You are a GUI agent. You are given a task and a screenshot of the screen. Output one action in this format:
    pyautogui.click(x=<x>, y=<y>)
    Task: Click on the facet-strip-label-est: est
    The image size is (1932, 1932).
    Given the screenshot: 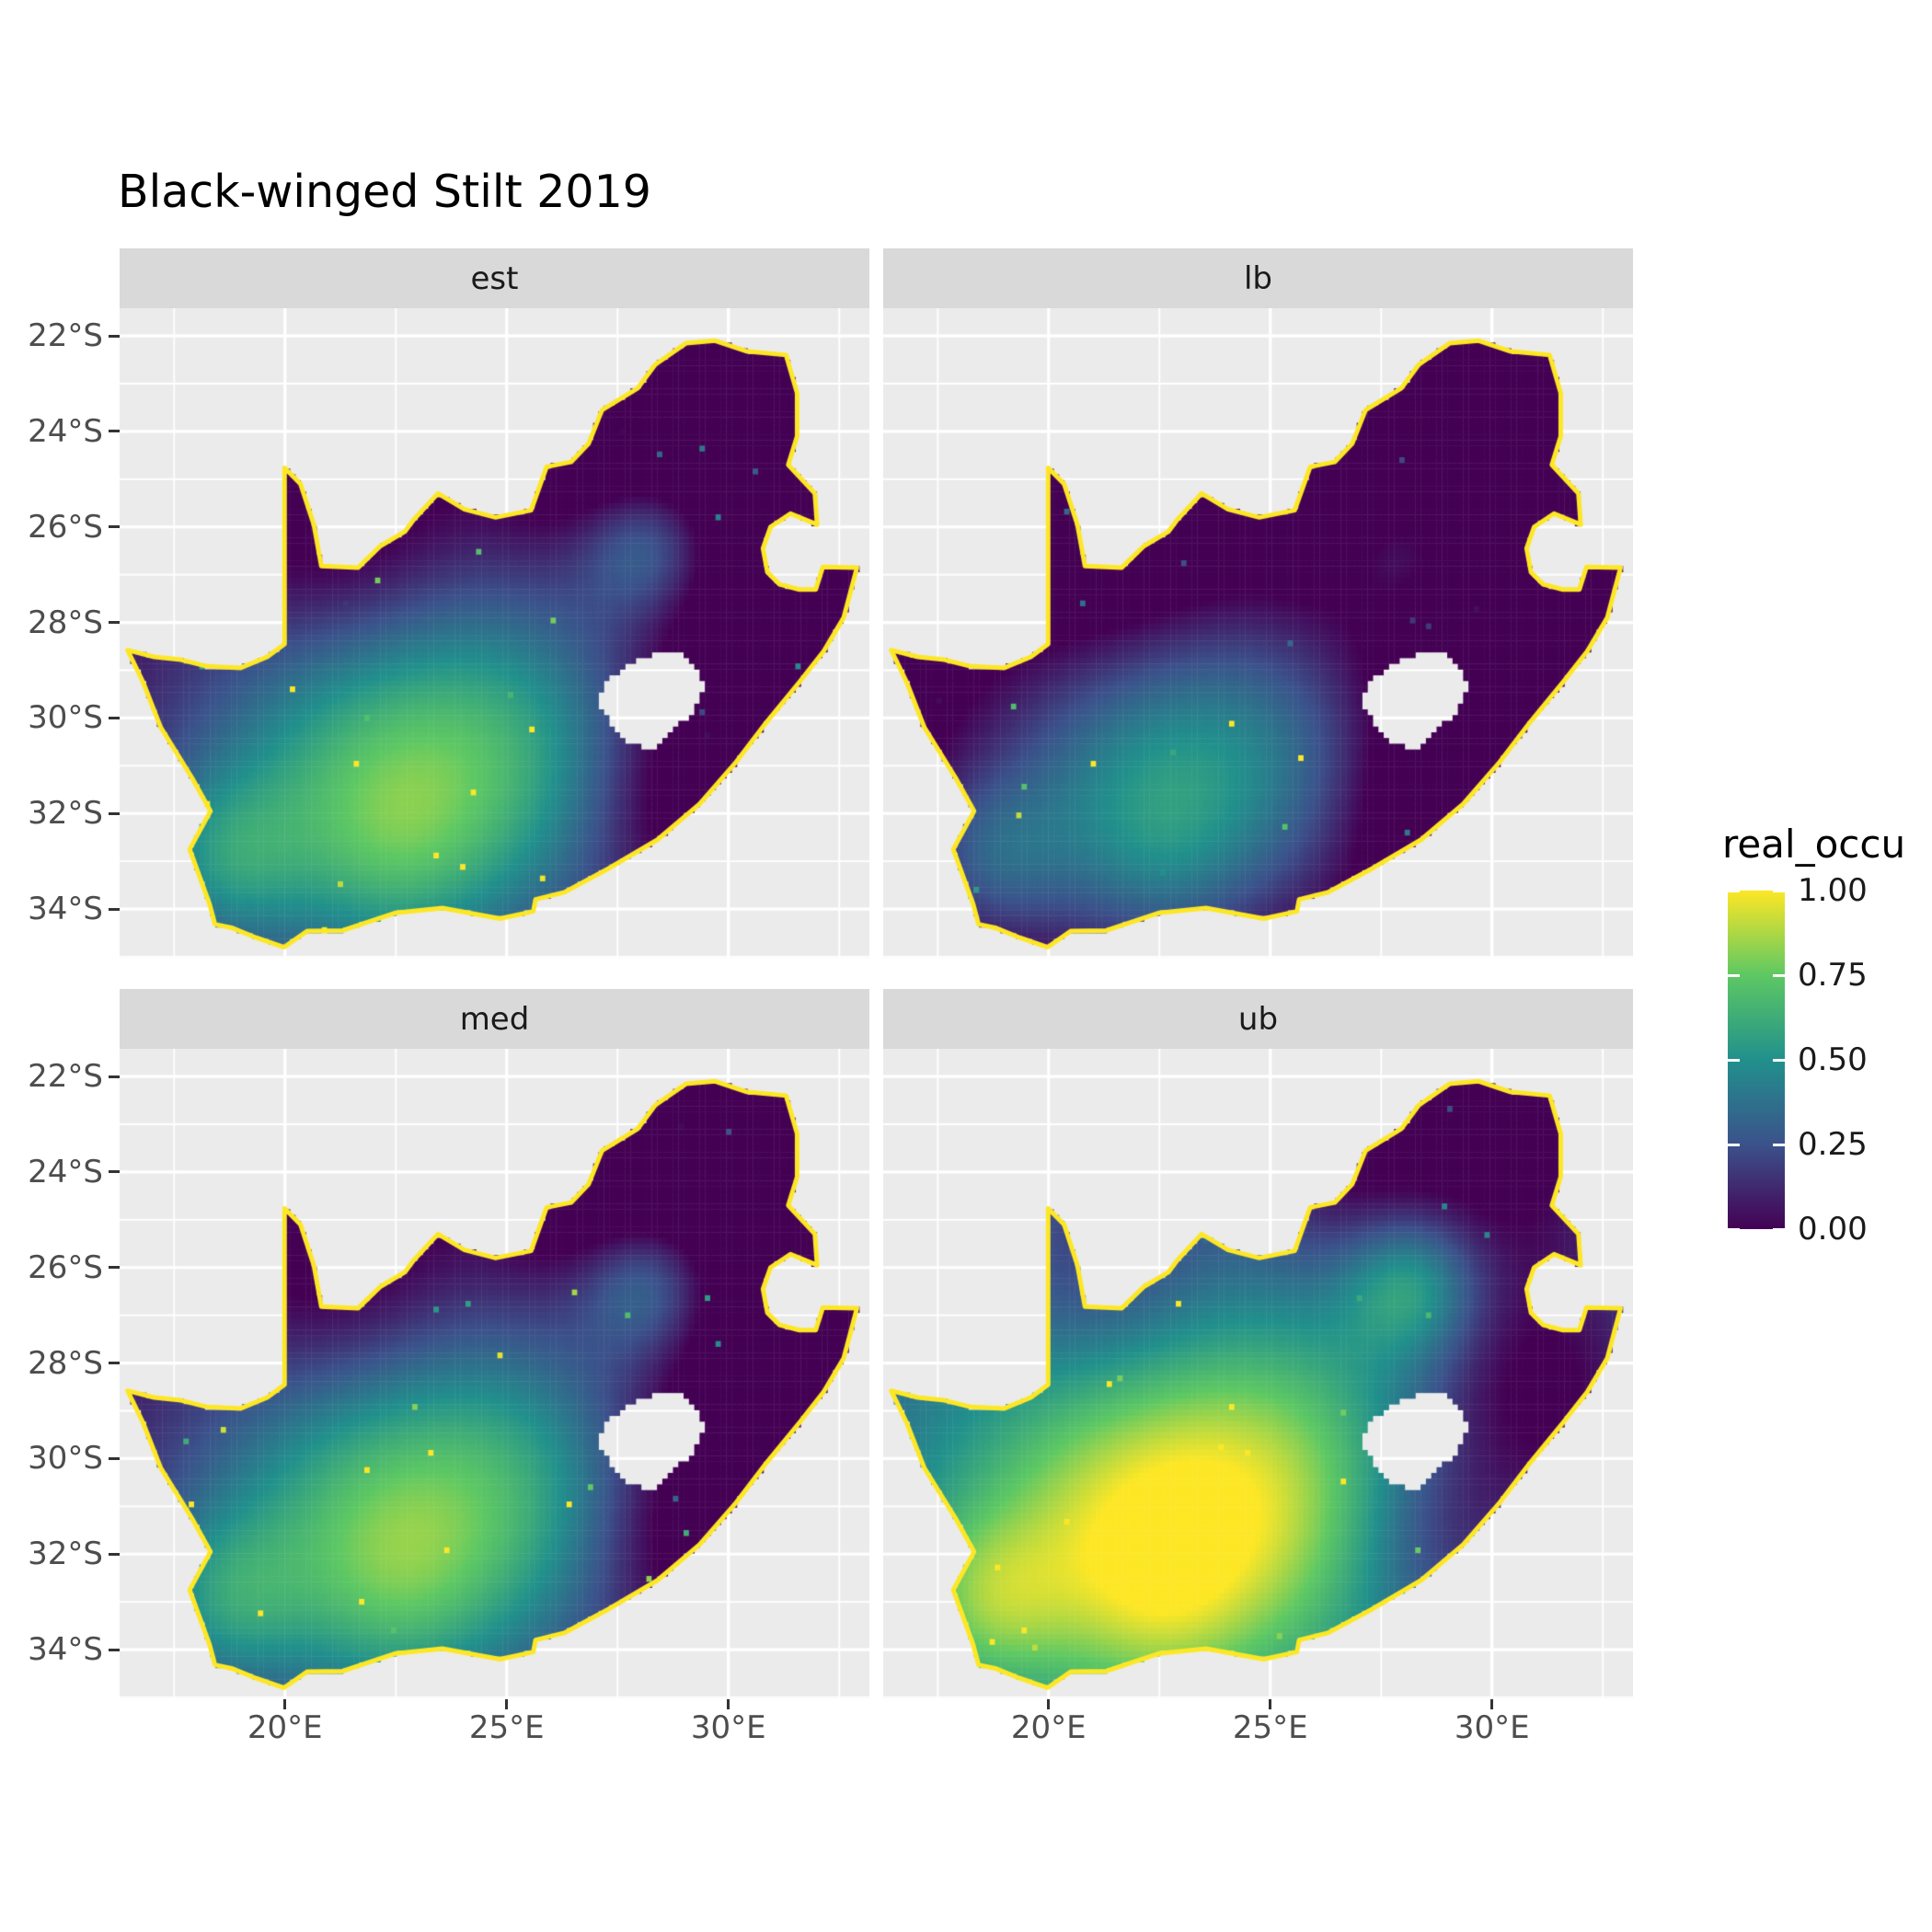 What is the action you would take?
    pyautogui.click(x=494, y=278)
    